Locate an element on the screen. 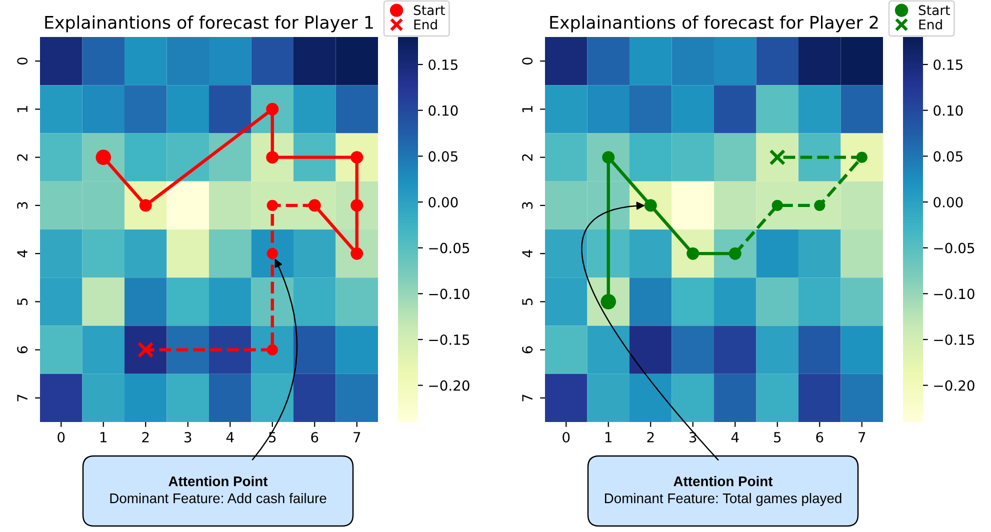 This screenshot has height=532, width=991. x-tick-label: 3 is located at coordinates (188, 437).